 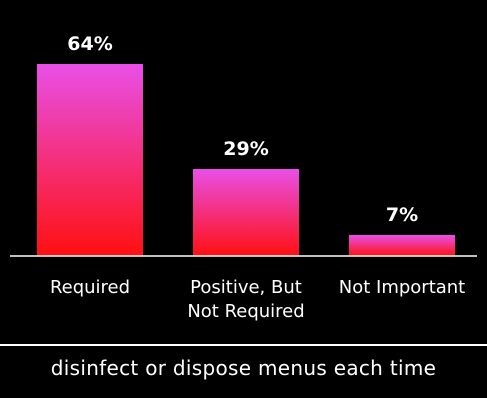 I want to click on value-label-1: 29%, so click(x=245, y=149).